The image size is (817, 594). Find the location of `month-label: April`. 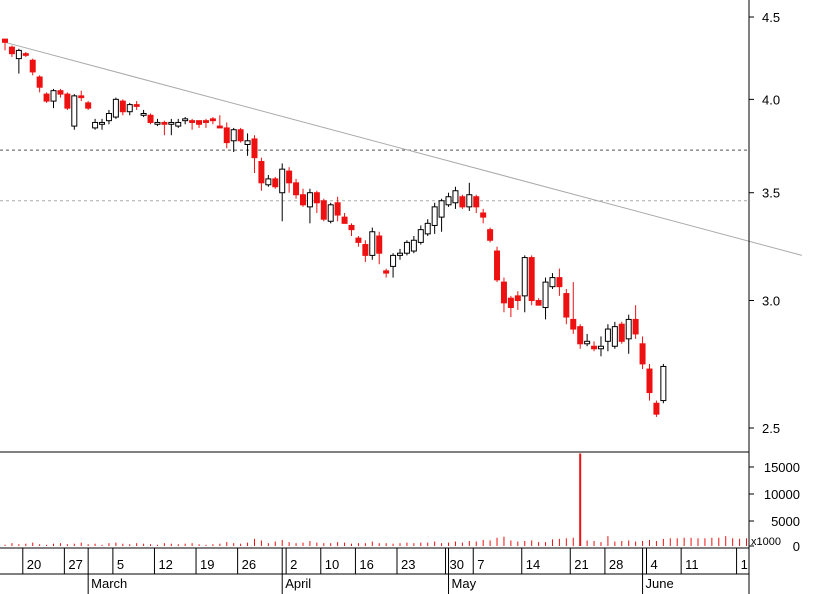

month-label: April is located at coordinates (298, 583).